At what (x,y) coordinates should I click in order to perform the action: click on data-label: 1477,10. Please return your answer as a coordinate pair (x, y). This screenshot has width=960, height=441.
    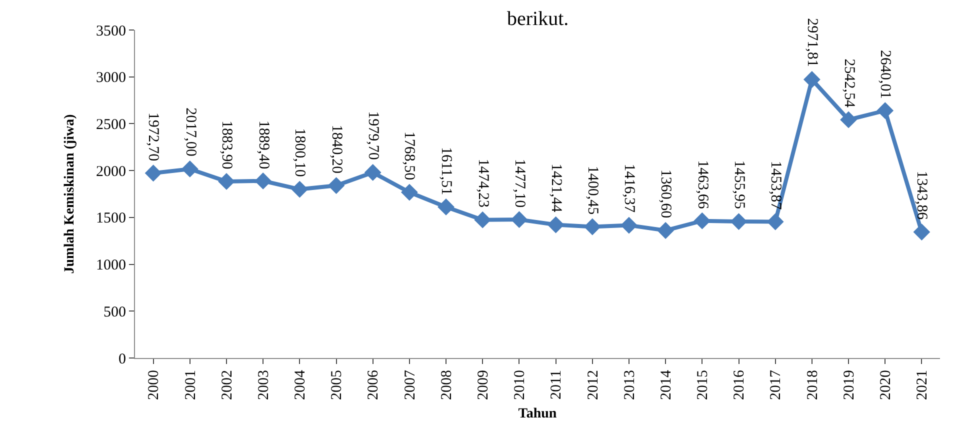
    Looking at the image, I should click on (519, 183).